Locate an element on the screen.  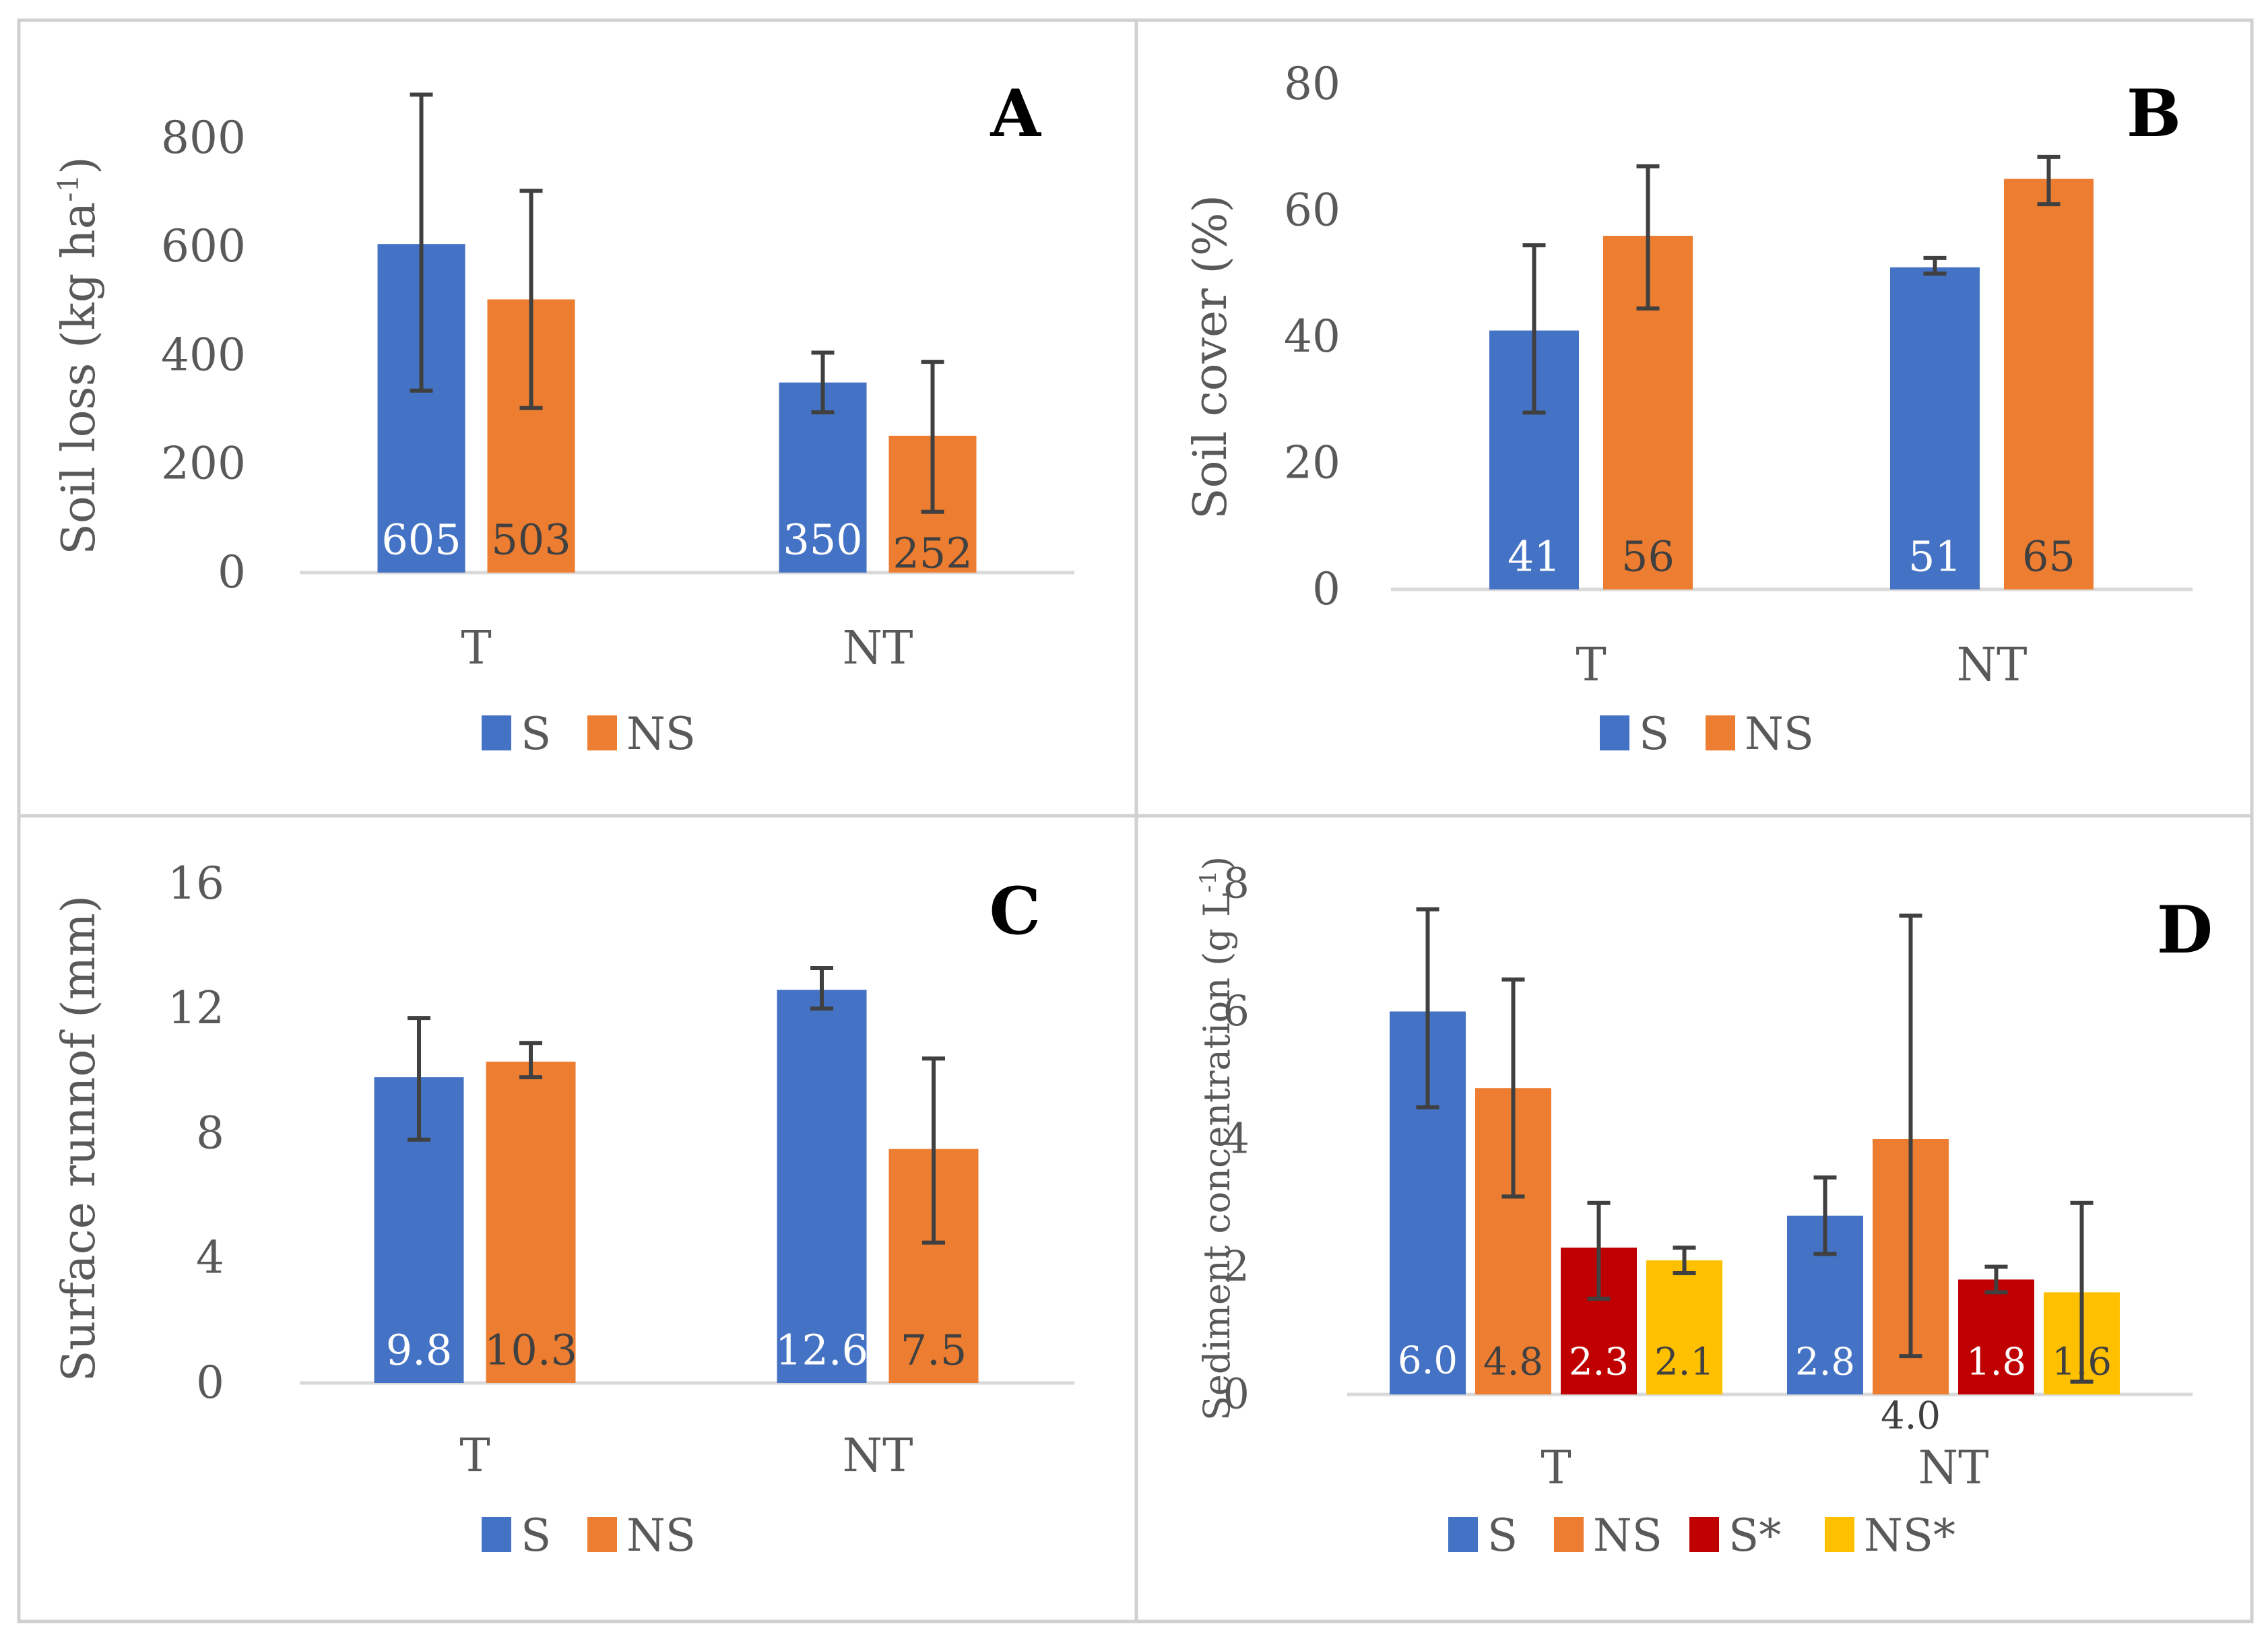
legend-swatch-ns-star is located at coordinates (1839, 1534).